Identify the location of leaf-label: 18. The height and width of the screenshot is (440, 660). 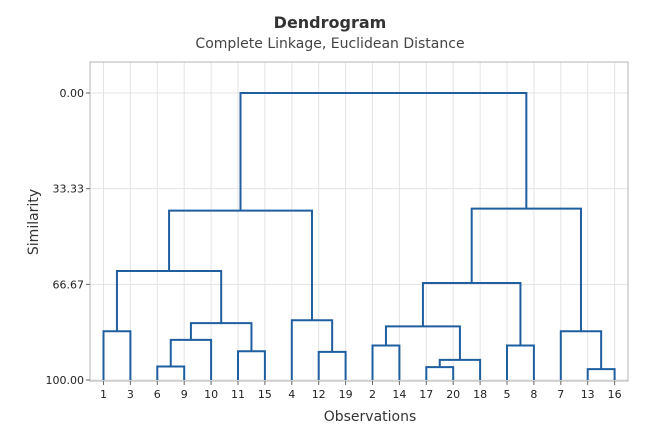
(480, 394).